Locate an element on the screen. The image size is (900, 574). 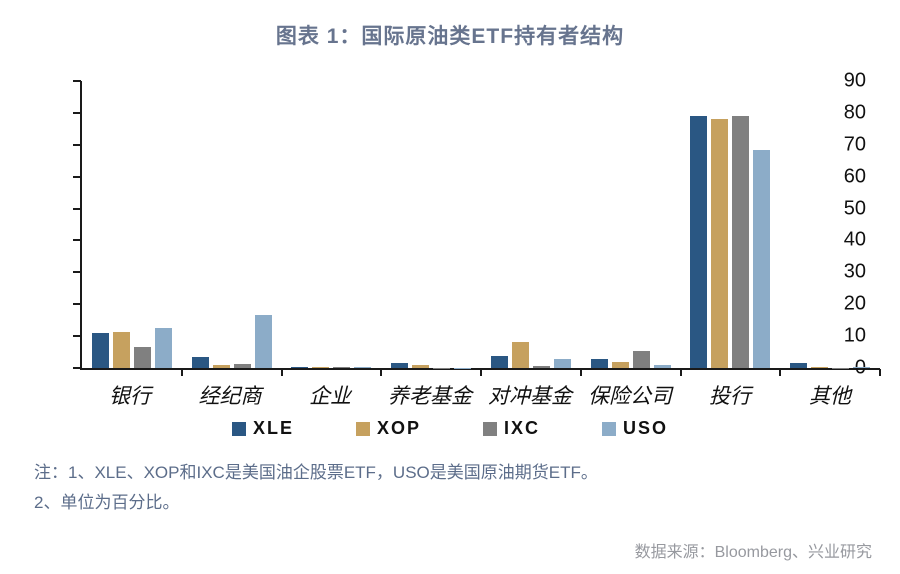
y-tick-label: 80 is located at coordinates (854, 112).